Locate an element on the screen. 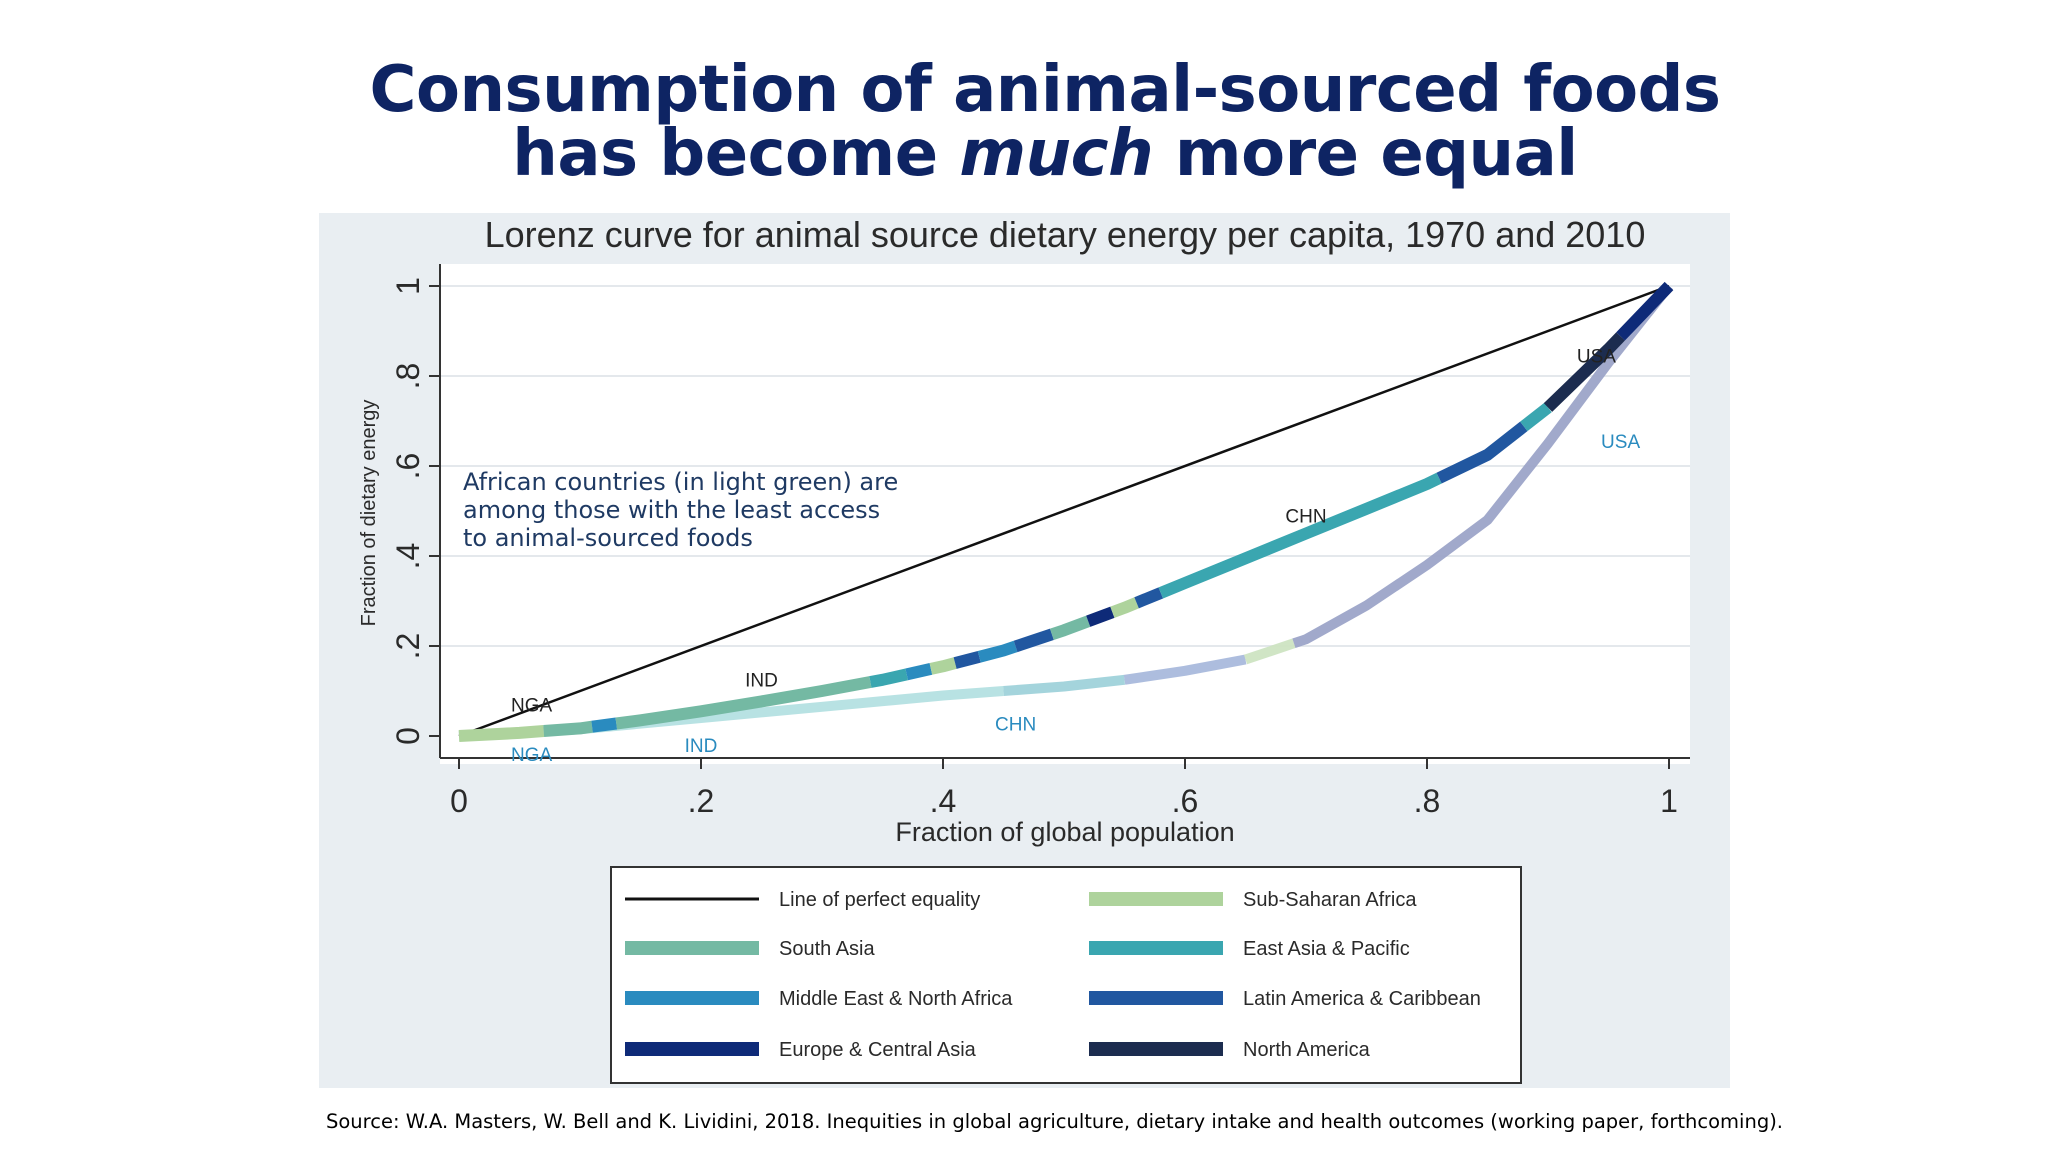 This screenshot has width=2048, height=1152. y-axis-label: Fraction of dietary energy is located at coordinates (369, 513).